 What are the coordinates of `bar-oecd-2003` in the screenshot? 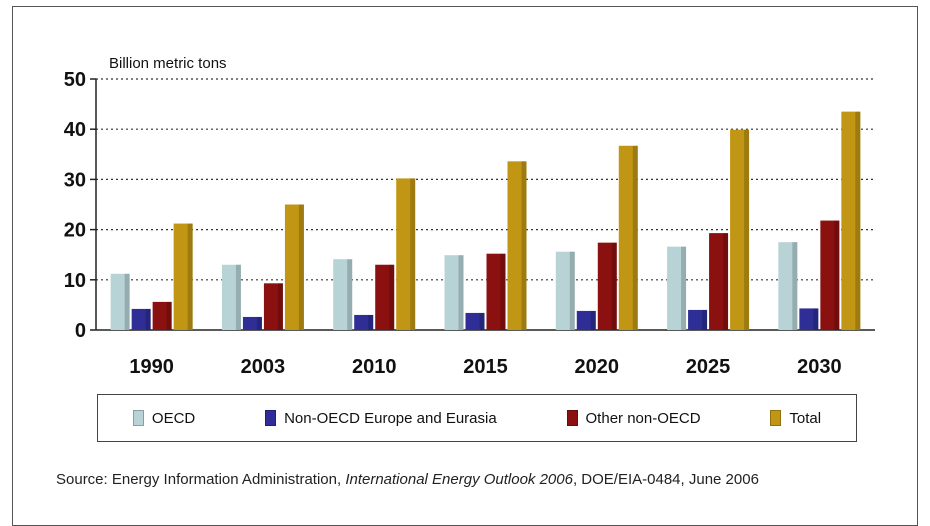 It's located at (231, 297).